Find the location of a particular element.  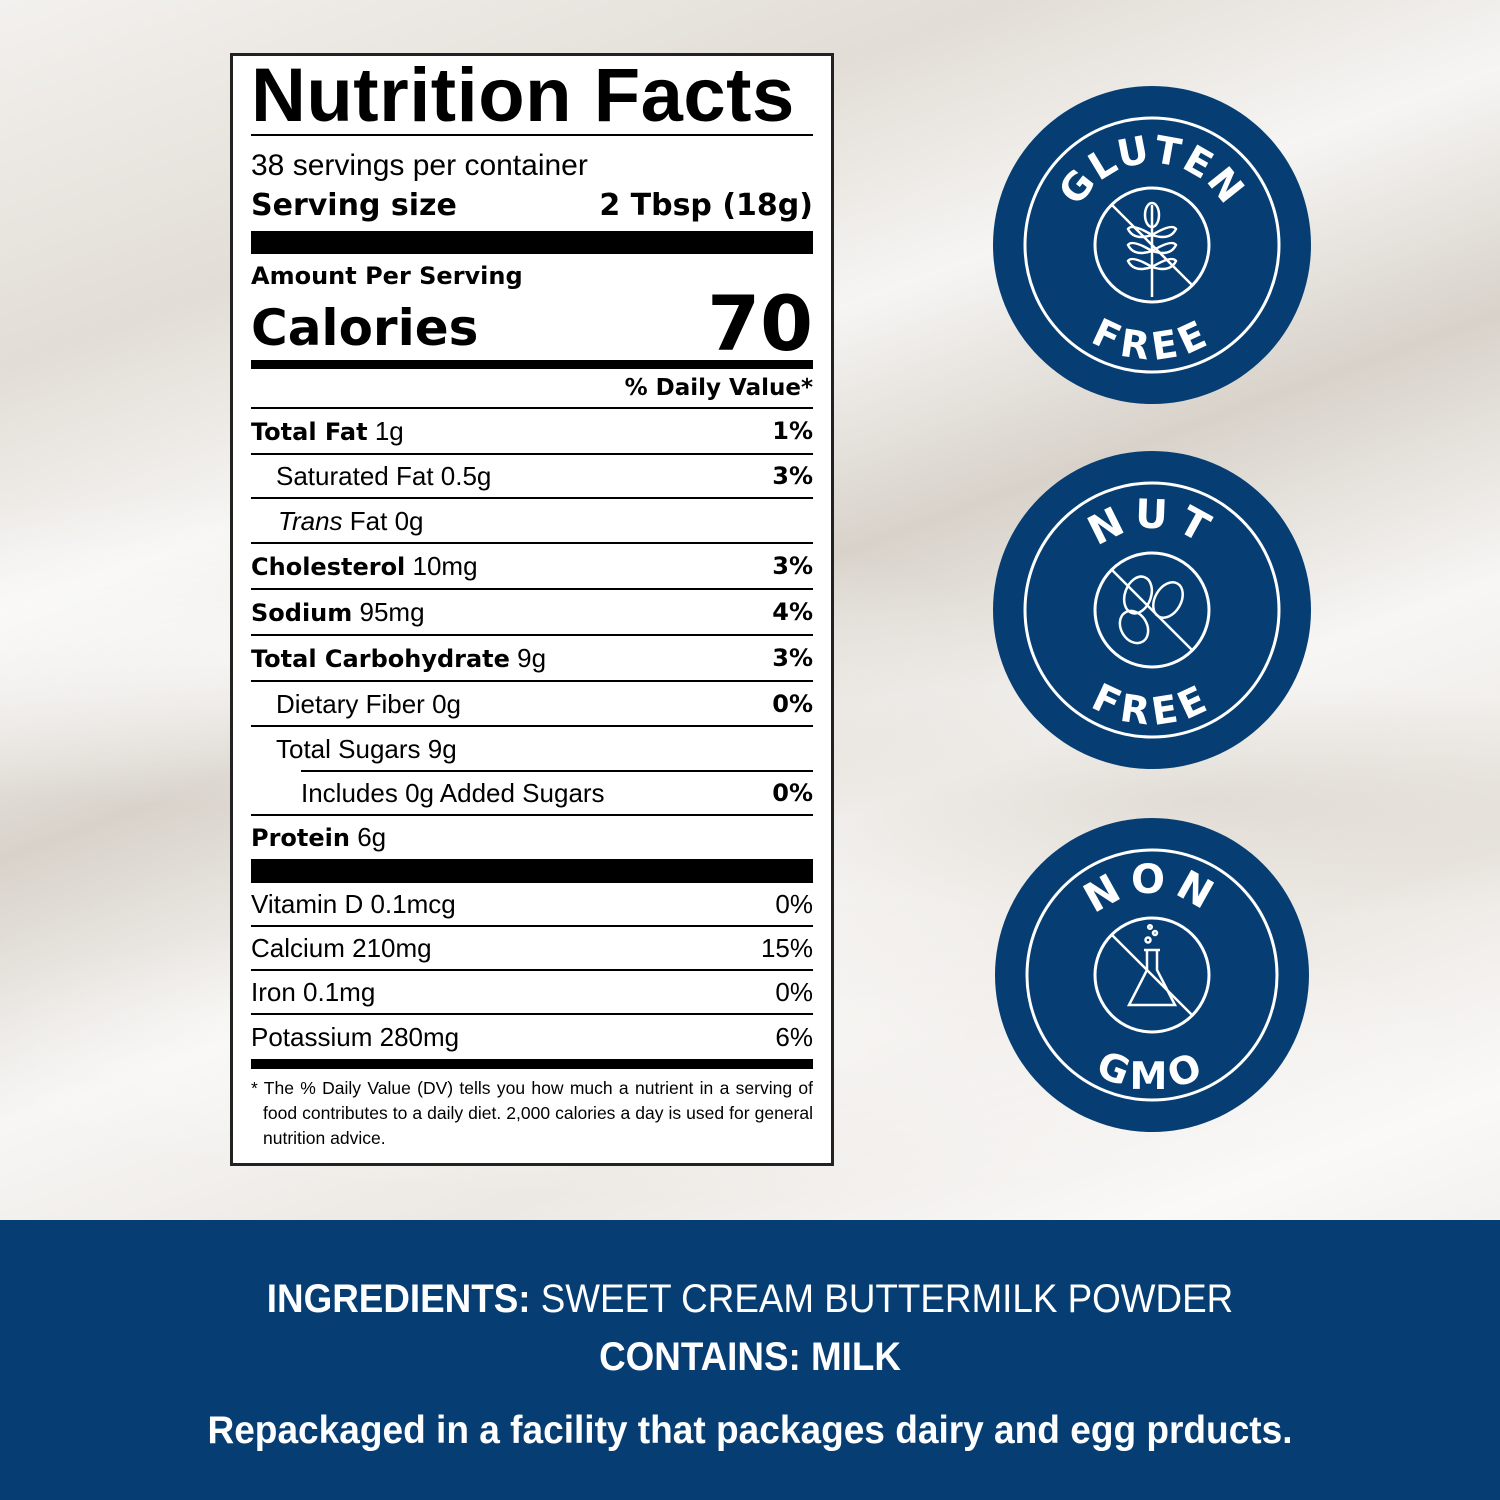

non-gmo-badge: NON GMO is located at coordinates (1152, 975).